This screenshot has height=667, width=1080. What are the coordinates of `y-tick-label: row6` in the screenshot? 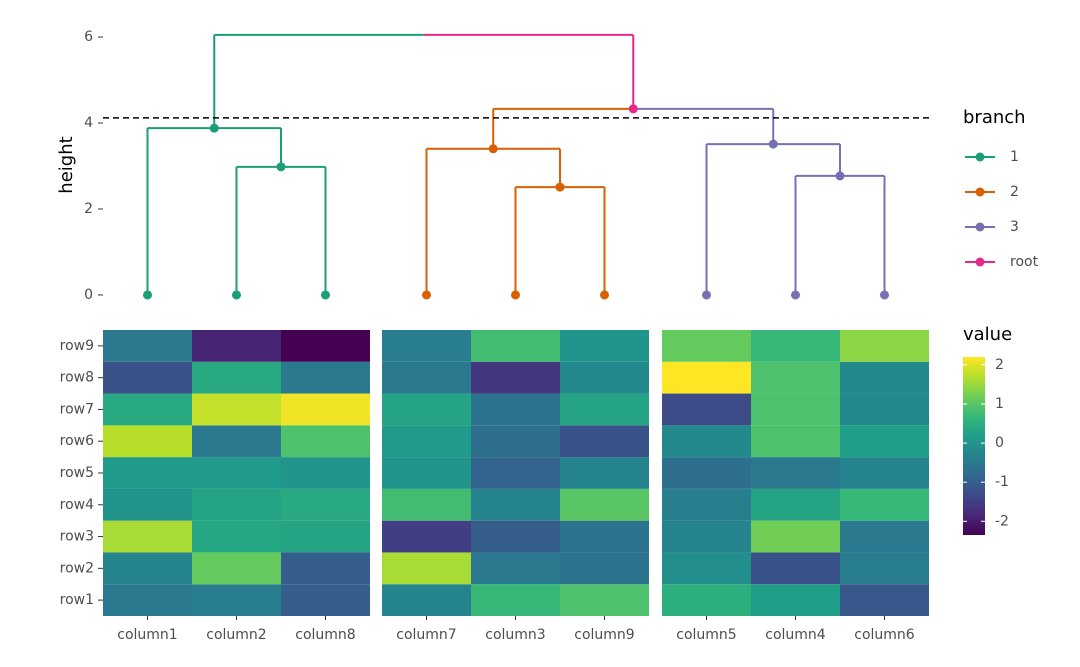 It's located at (77, 441).